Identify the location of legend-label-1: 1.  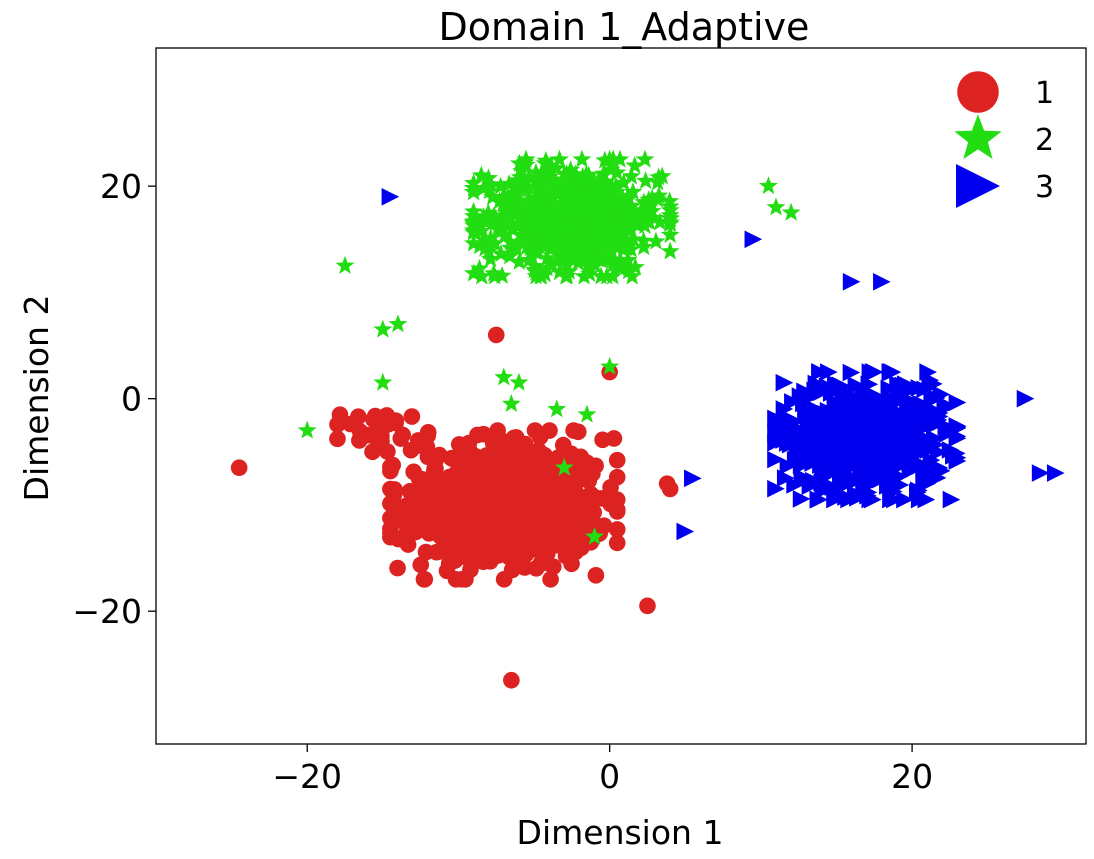
(1044, 93).